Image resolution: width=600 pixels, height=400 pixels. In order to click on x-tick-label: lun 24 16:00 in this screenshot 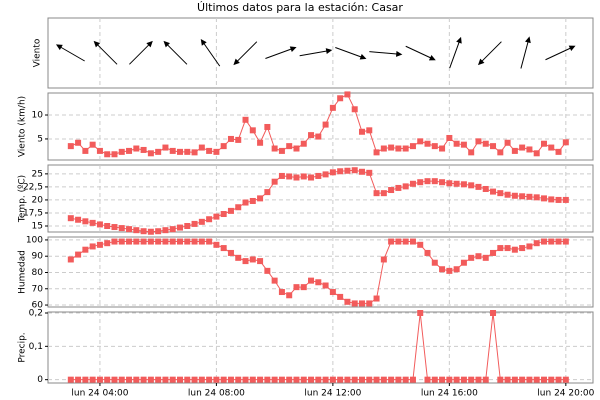, I will do `click(449, 394)`.